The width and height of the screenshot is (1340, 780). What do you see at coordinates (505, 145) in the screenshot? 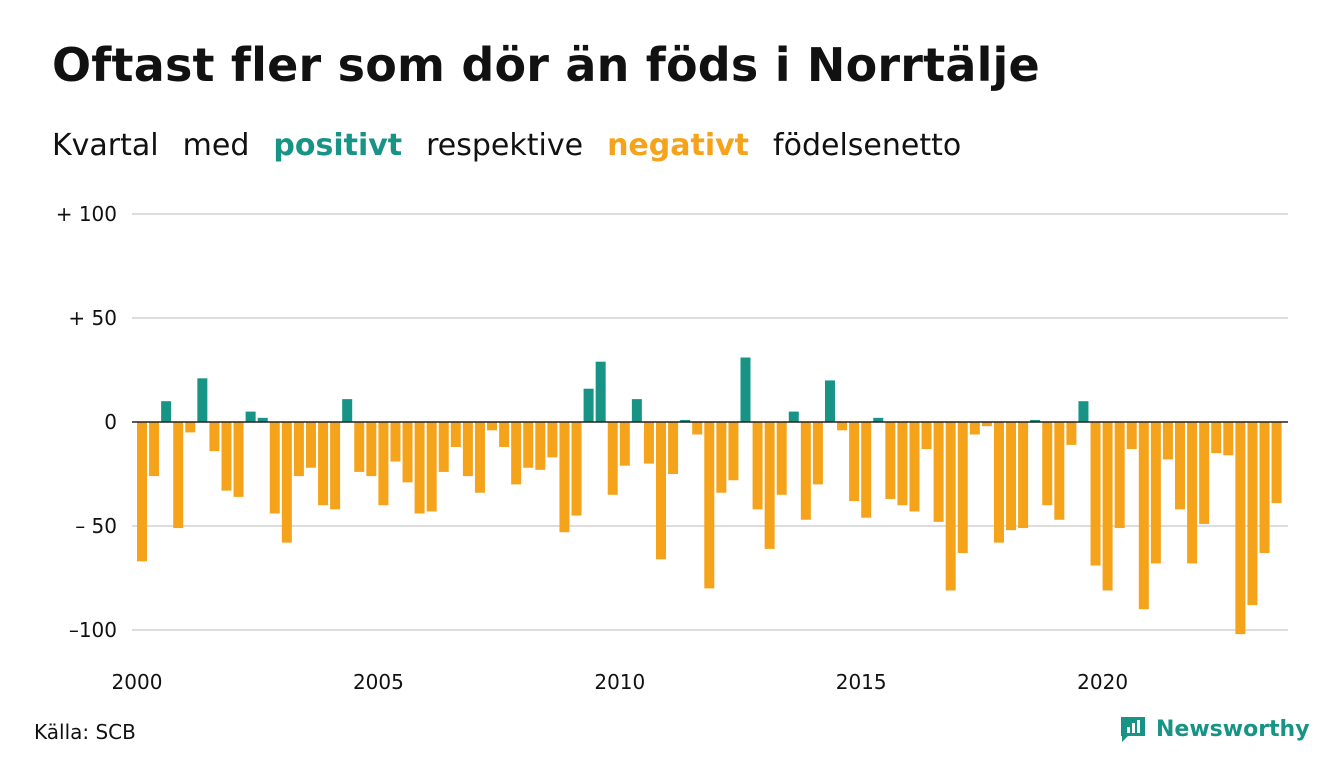
I see `subtitle-word: respektive` at bounding box center [505, 145].